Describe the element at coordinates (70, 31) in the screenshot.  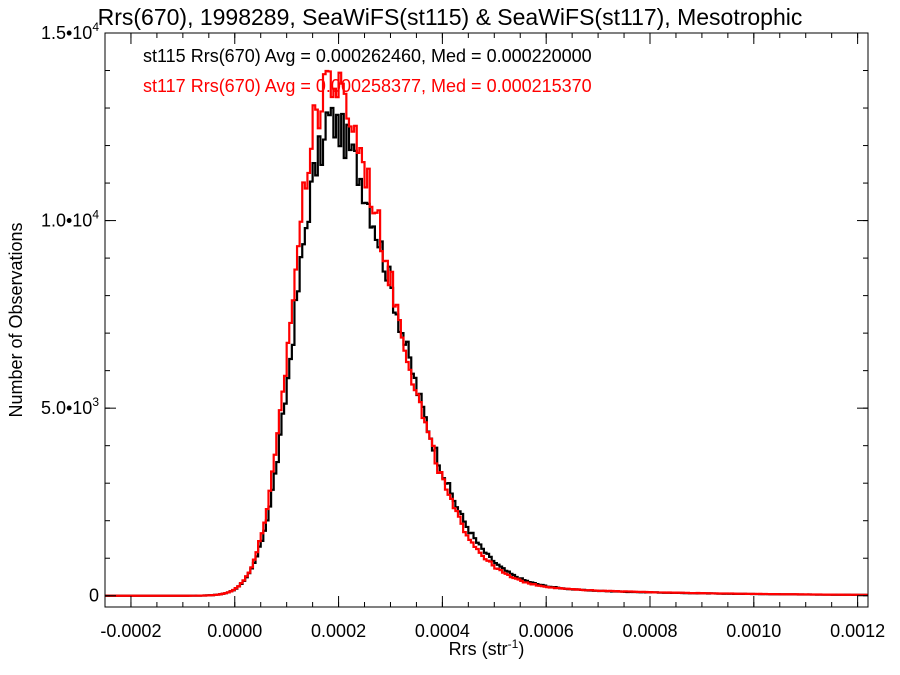
I see `y-tick-label: 1.5•104` at that location.